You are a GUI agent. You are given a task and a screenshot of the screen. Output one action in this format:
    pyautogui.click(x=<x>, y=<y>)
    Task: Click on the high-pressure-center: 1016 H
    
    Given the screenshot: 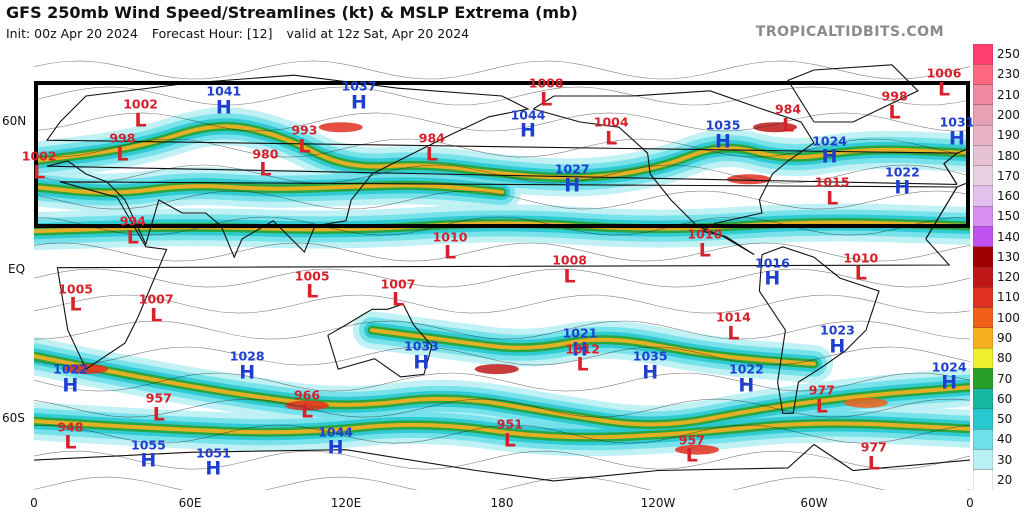 What is the action you would take?
    pyautogui.click(x=772, y=273)
    